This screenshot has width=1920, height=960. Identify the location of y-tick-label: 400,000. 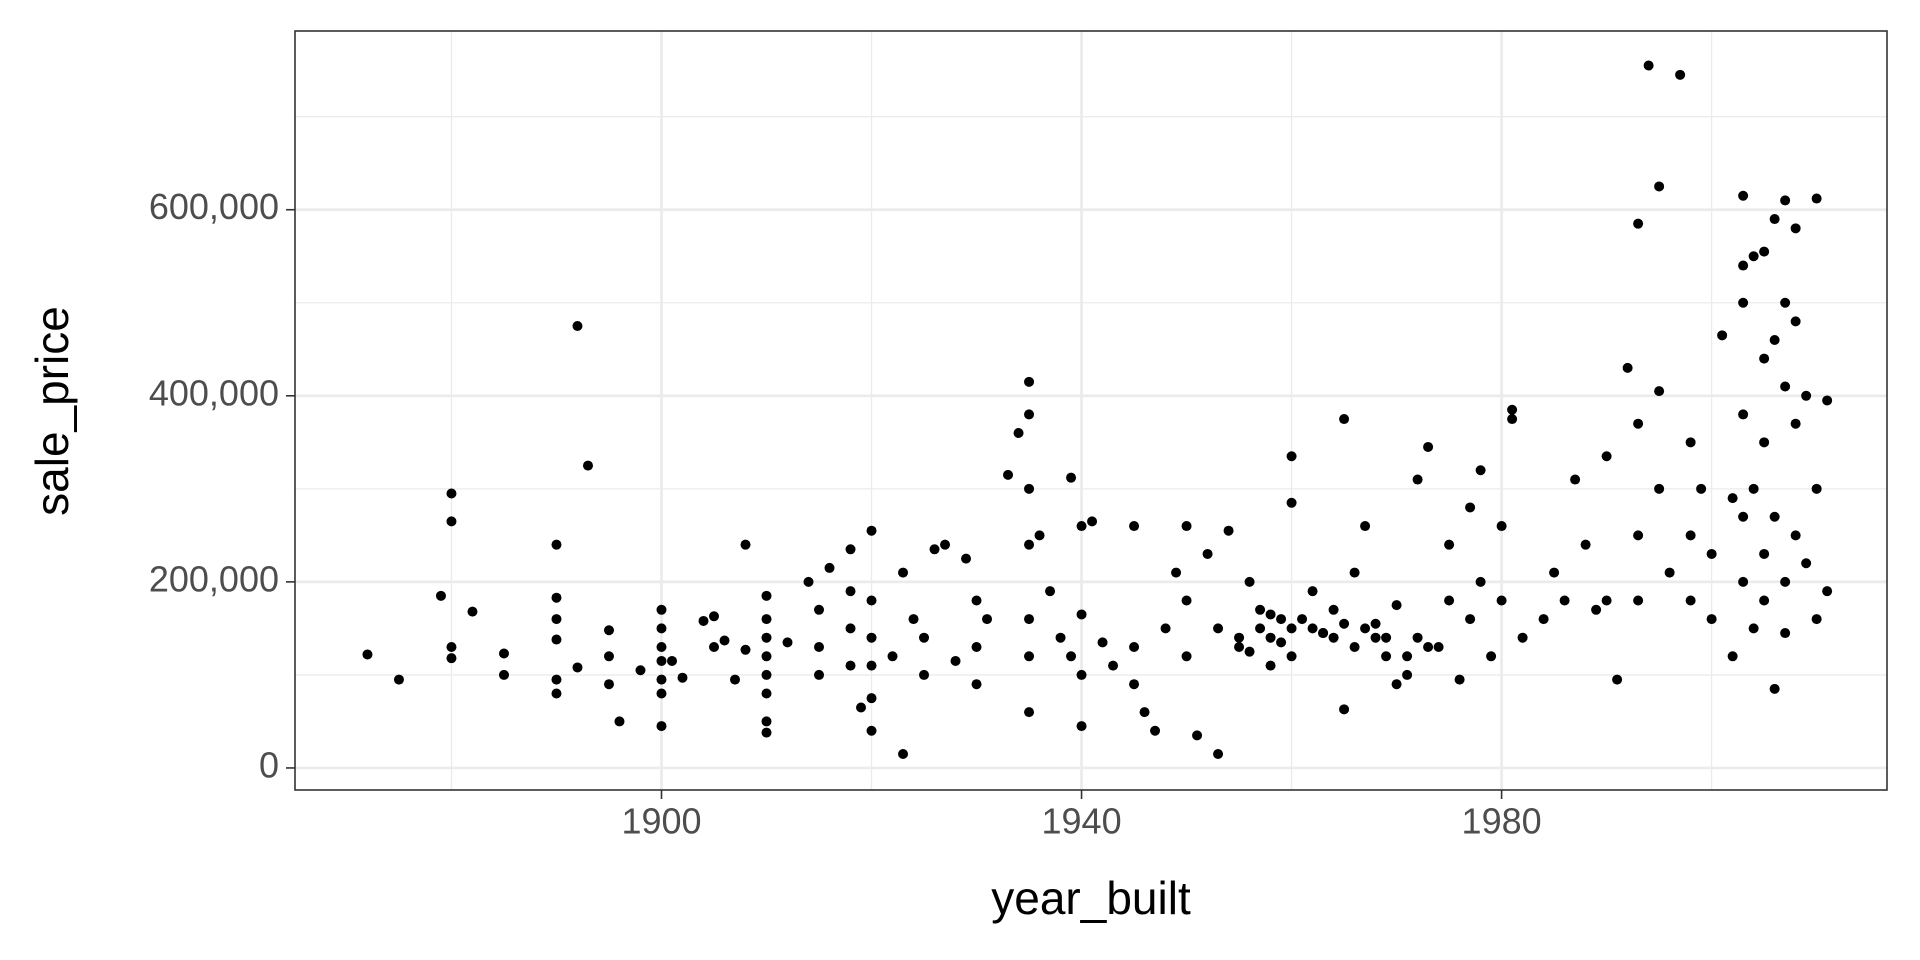
(214, 392).